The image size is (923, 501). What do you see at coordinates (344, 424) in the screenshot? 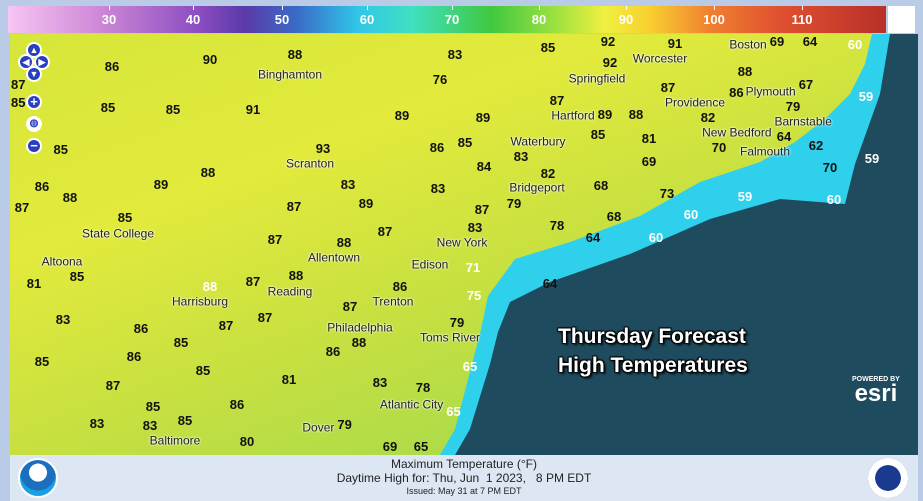
I see `temperature-value: 79` at bounding box center [344, 424].